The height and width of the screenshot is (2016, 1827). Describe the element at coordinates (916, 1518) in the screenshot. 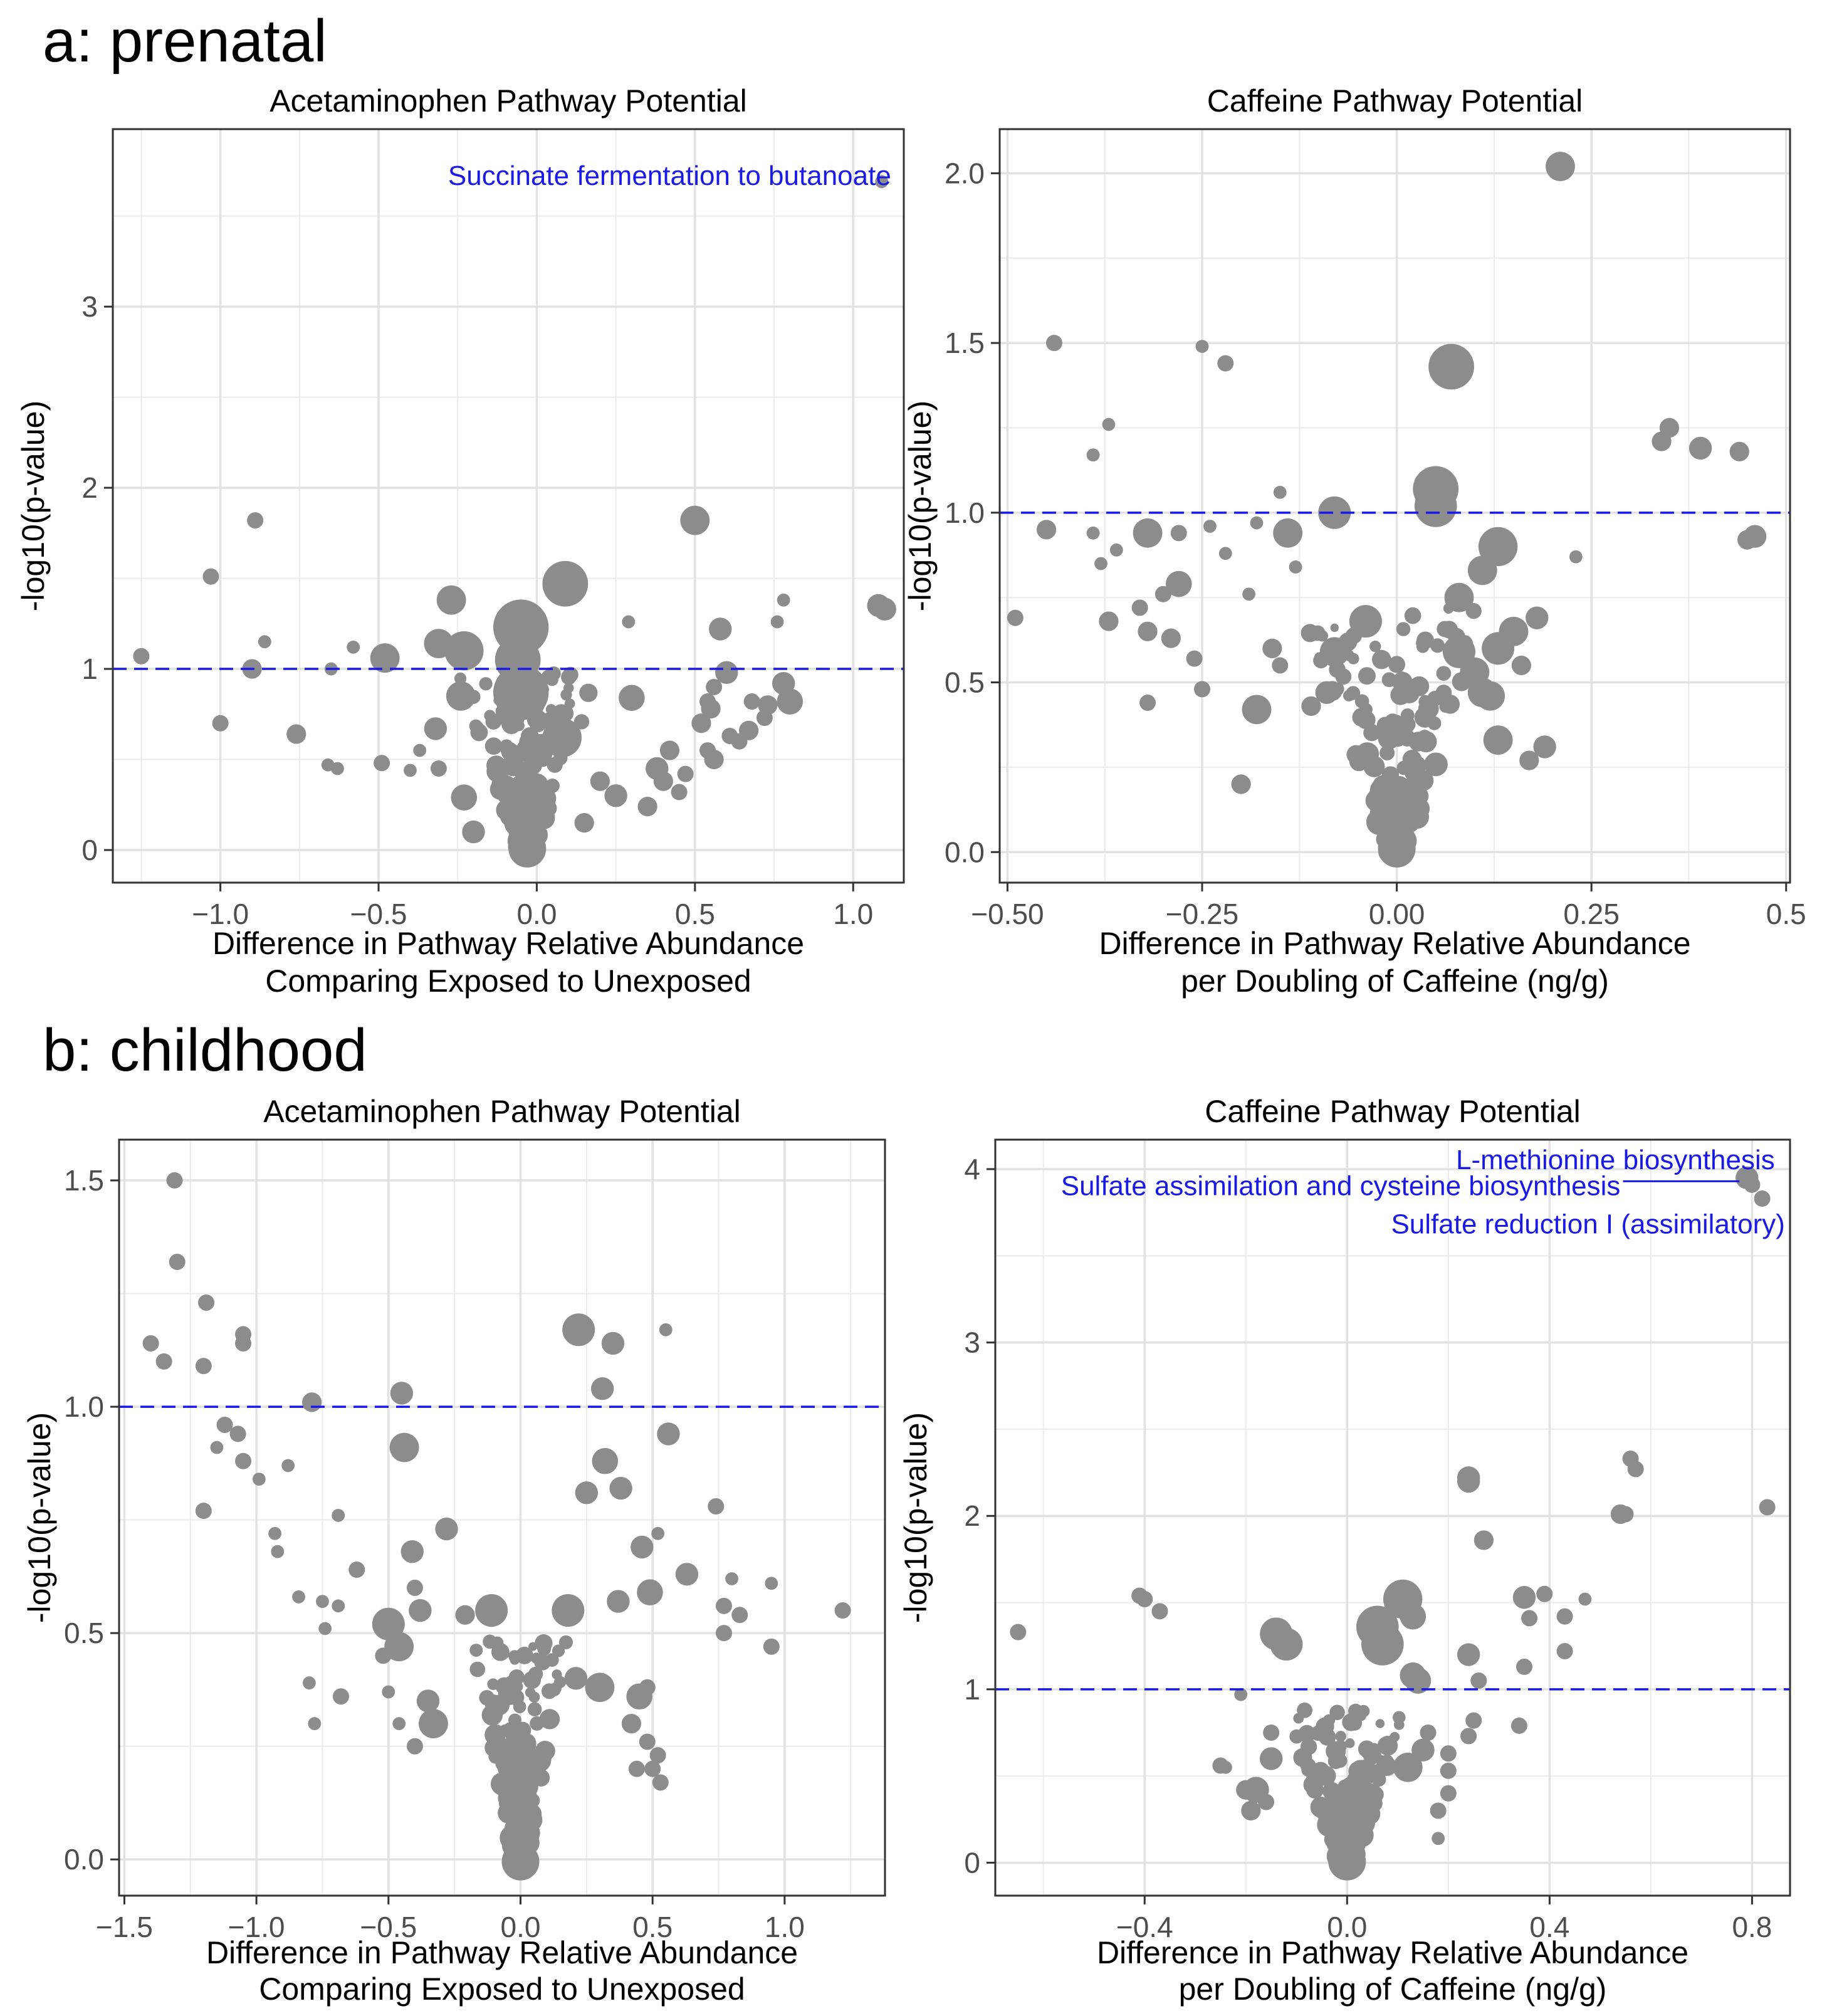

I see `y-axis-label: -log10(p-value)` at that location.